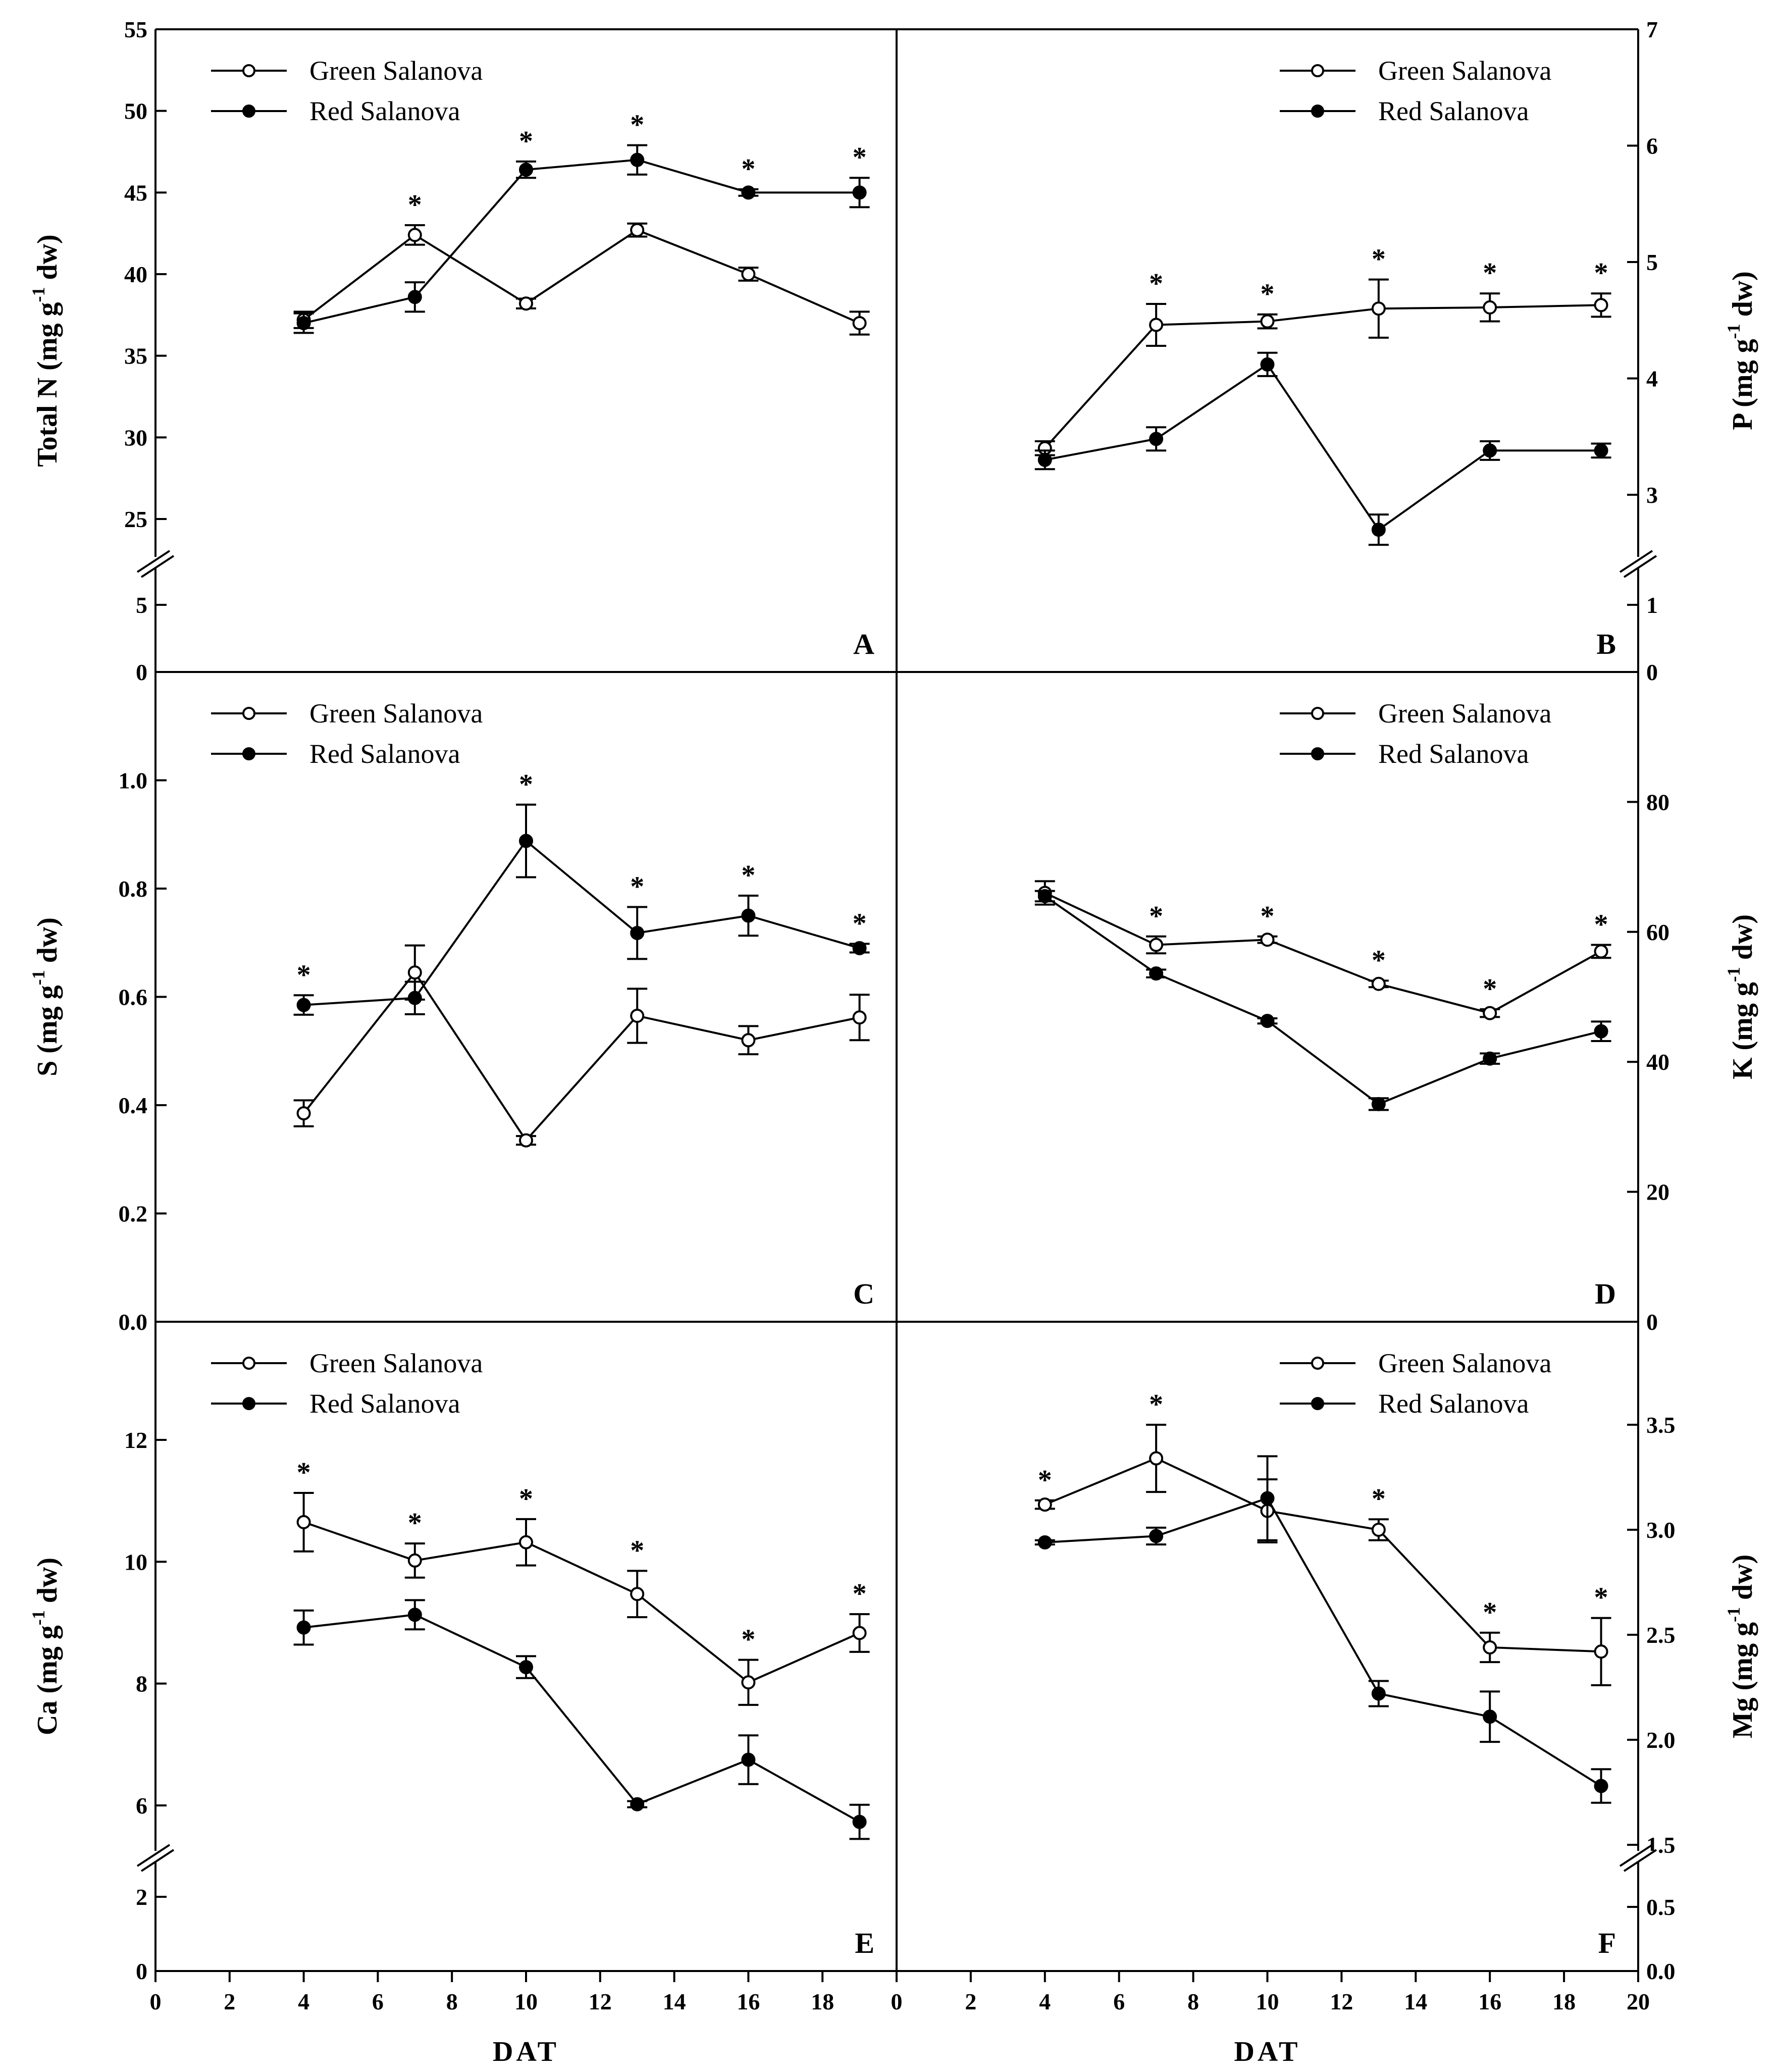 This screenshot has height=2072, width=1776. What do you see at coordinates (970, 2002) in the screenshot?
I see `x-tick-label: 2` at bounding box center [970, 2002].